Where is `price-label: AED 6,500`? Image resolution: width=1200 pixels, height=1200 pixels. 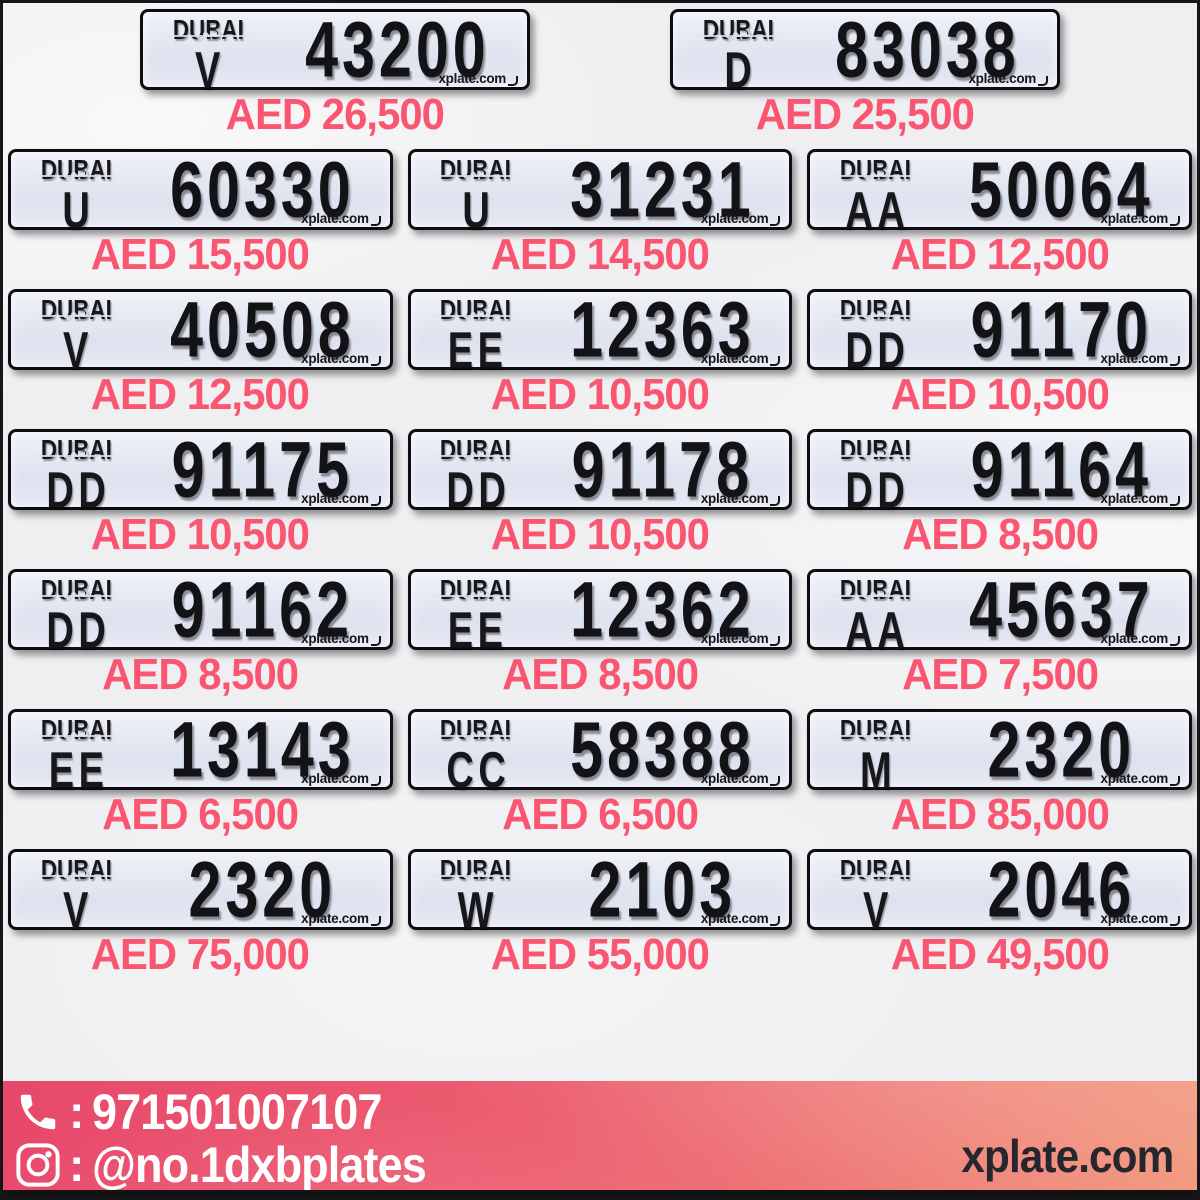
price-label: AED 6,500 is located at coordinates (600, 814).